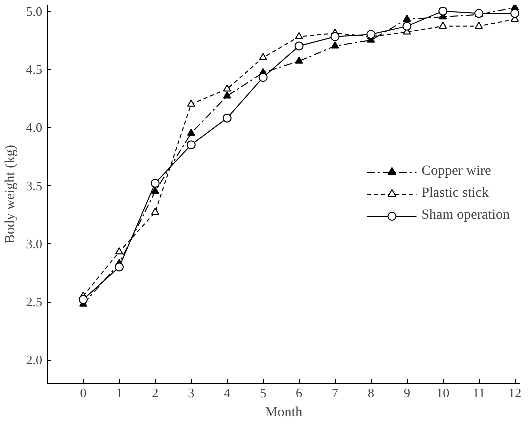 This screenshot has height=428, width=530. What do you see at coordinates (284, 413) in the screenshot?
I see `x-axis-title: Month` at bounding box center [284, 413].